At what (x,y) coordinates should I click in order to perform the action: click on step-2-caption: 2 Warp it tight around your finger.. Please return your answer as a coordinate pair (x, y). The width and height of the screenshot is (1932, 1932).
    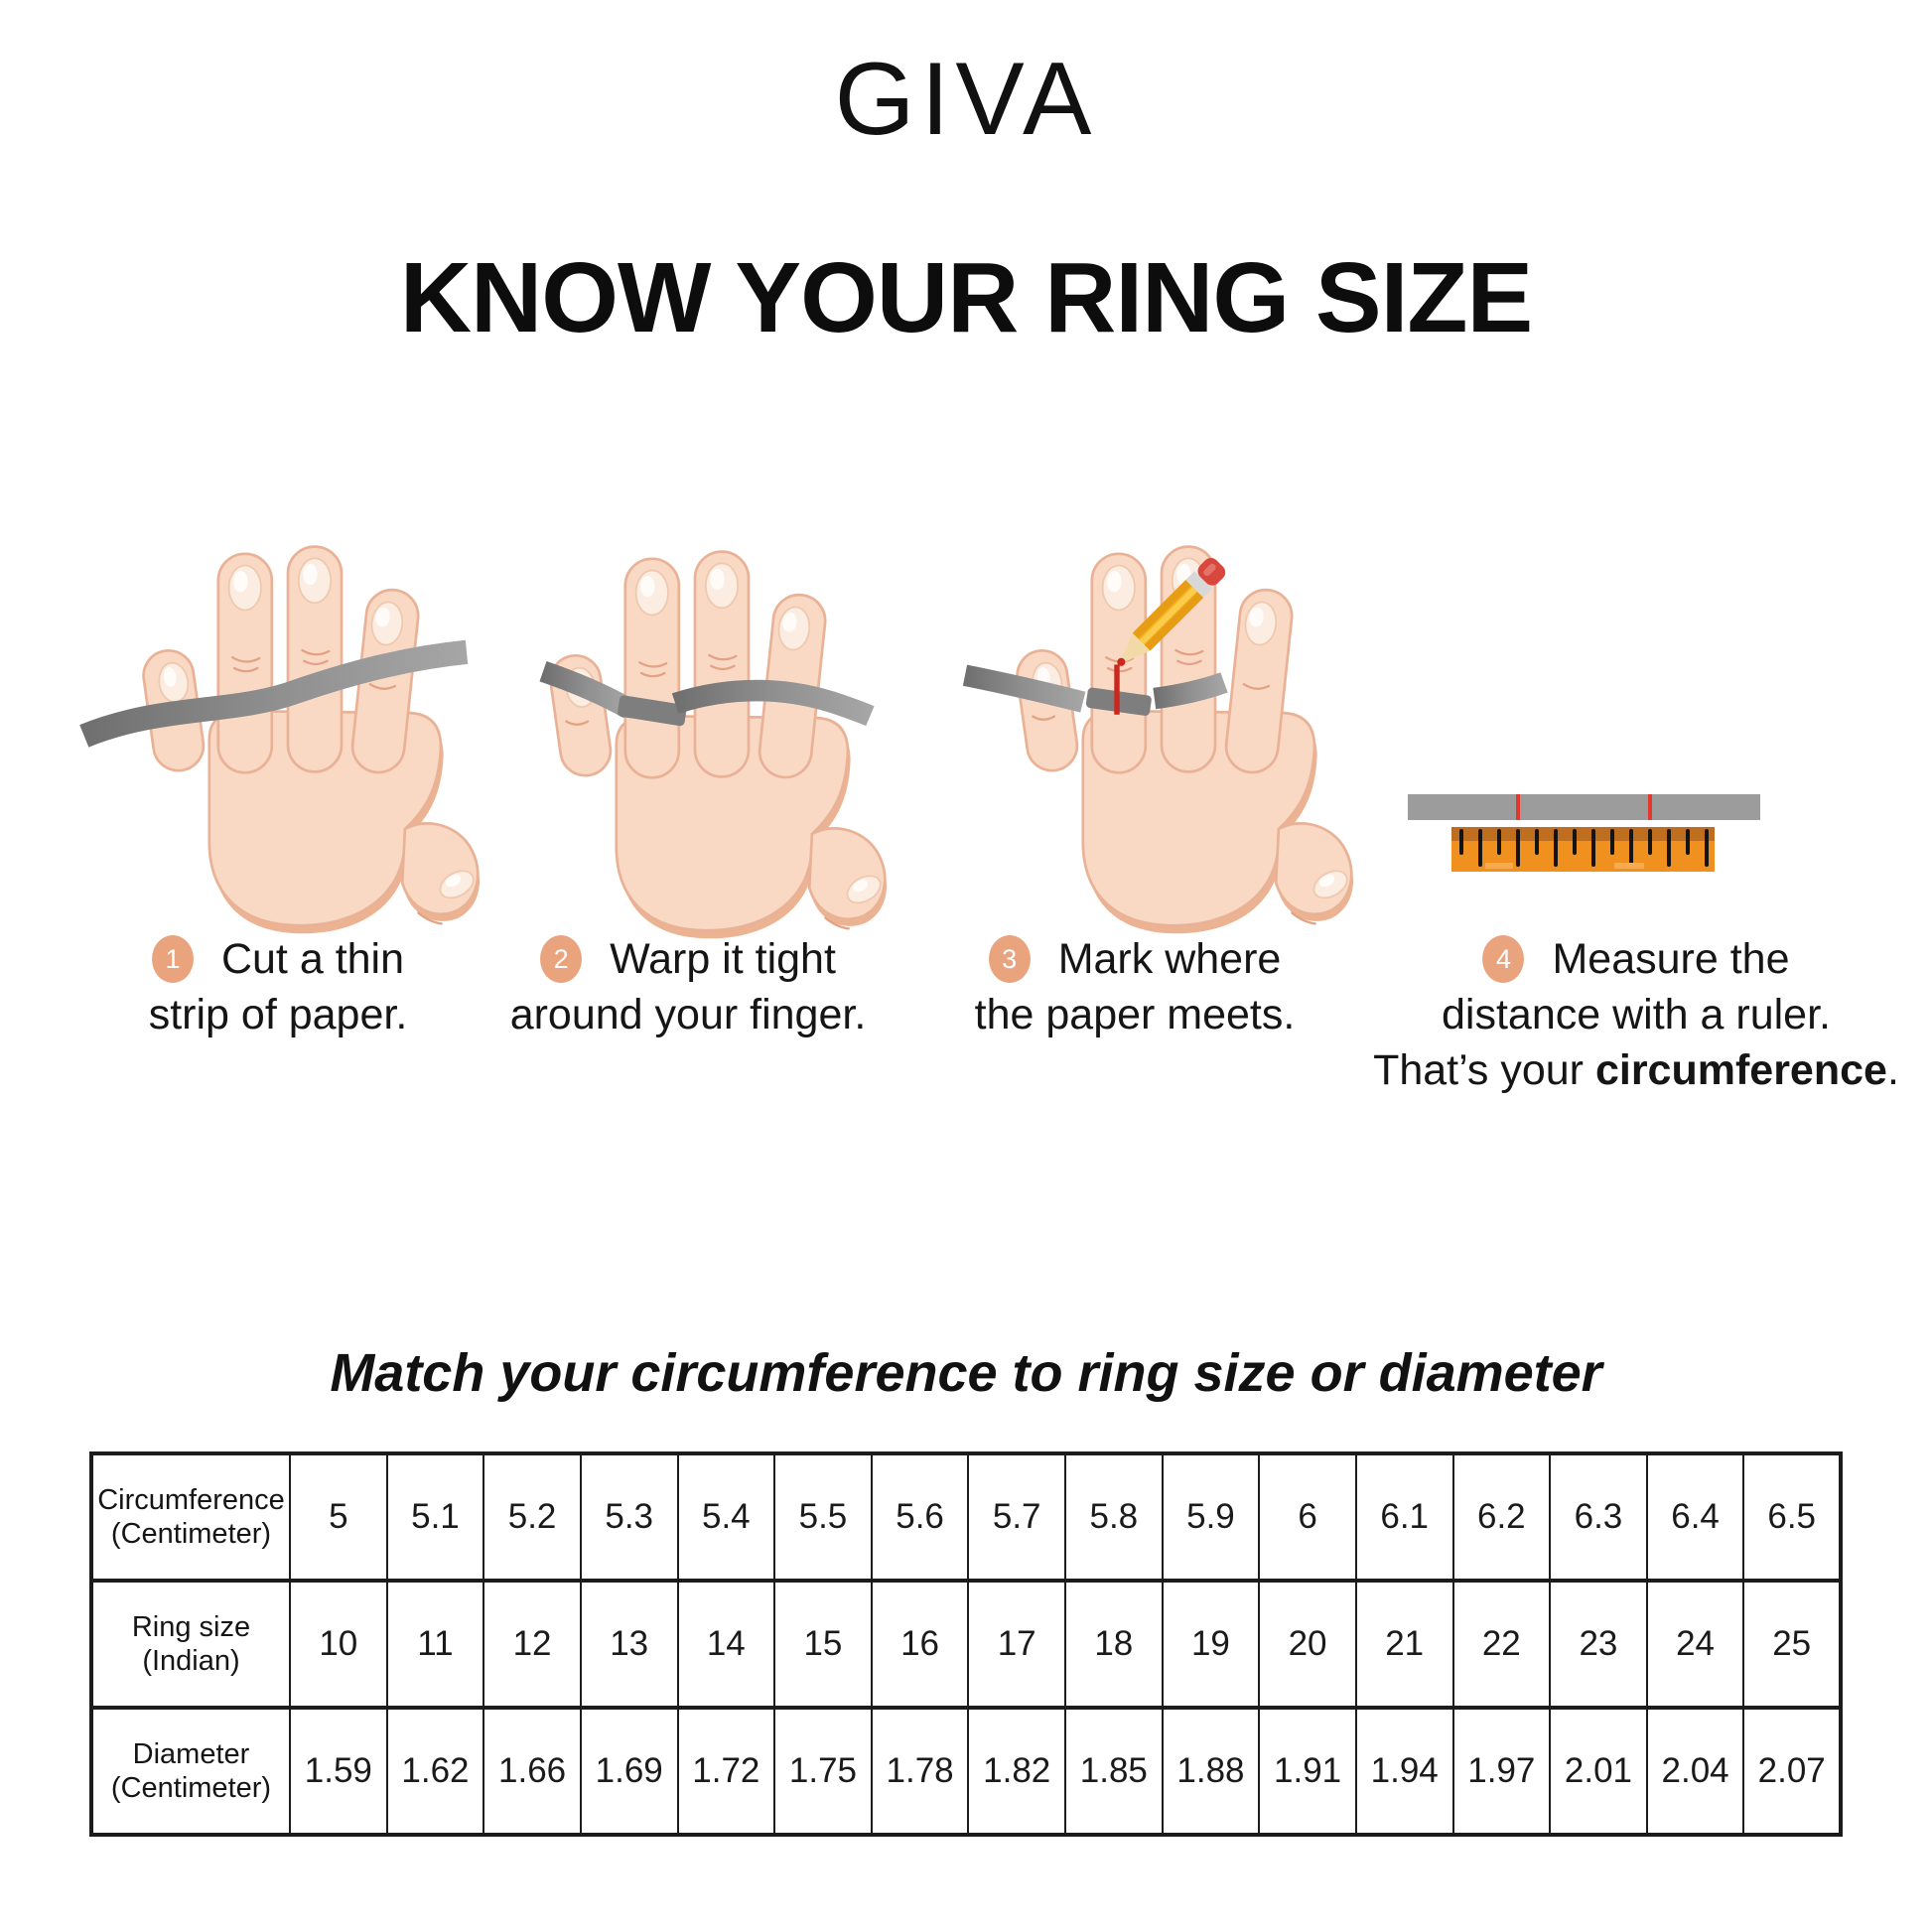
    Looking at the image, I should click on (688, 987).